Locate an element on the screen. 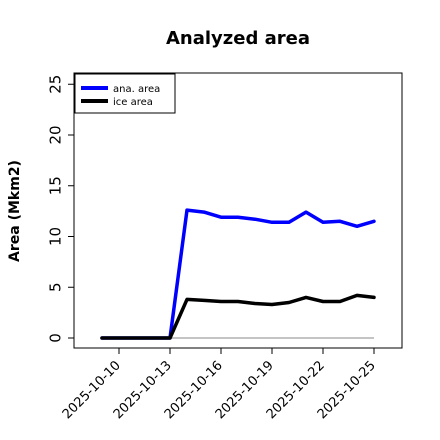 This screenshot has width=440, height=440. series-line-ice-area is located at coordinates (238, 316).